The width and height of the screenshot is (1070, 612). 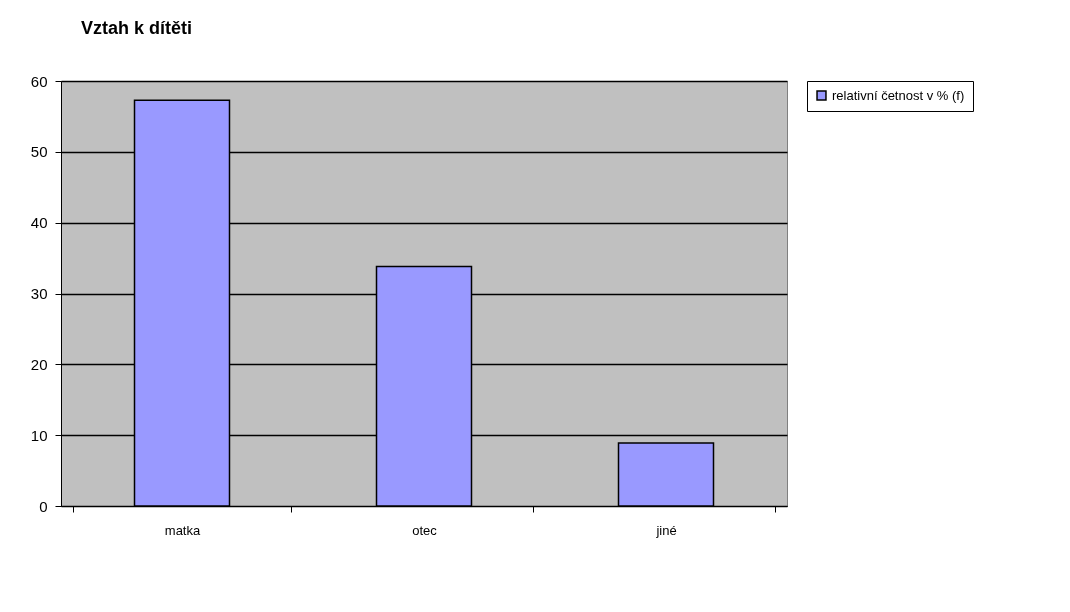 What do you see at coordinates (39, 223) in the screenshot?
I see `y-tick-label: 40` at bounding box center [39, 223].